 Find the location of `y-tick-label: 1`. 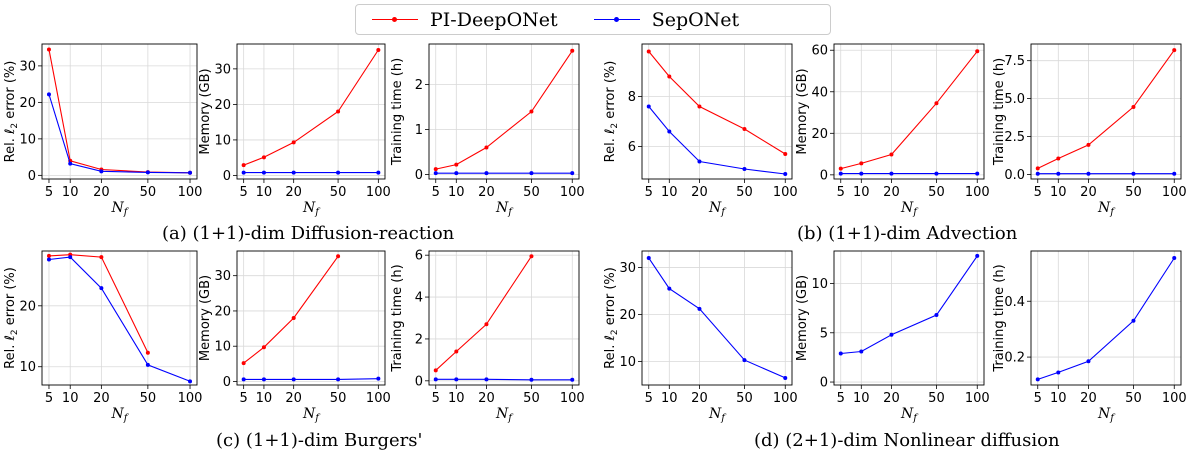

y-tick-label: 1 is located at coordinates (419, 130).